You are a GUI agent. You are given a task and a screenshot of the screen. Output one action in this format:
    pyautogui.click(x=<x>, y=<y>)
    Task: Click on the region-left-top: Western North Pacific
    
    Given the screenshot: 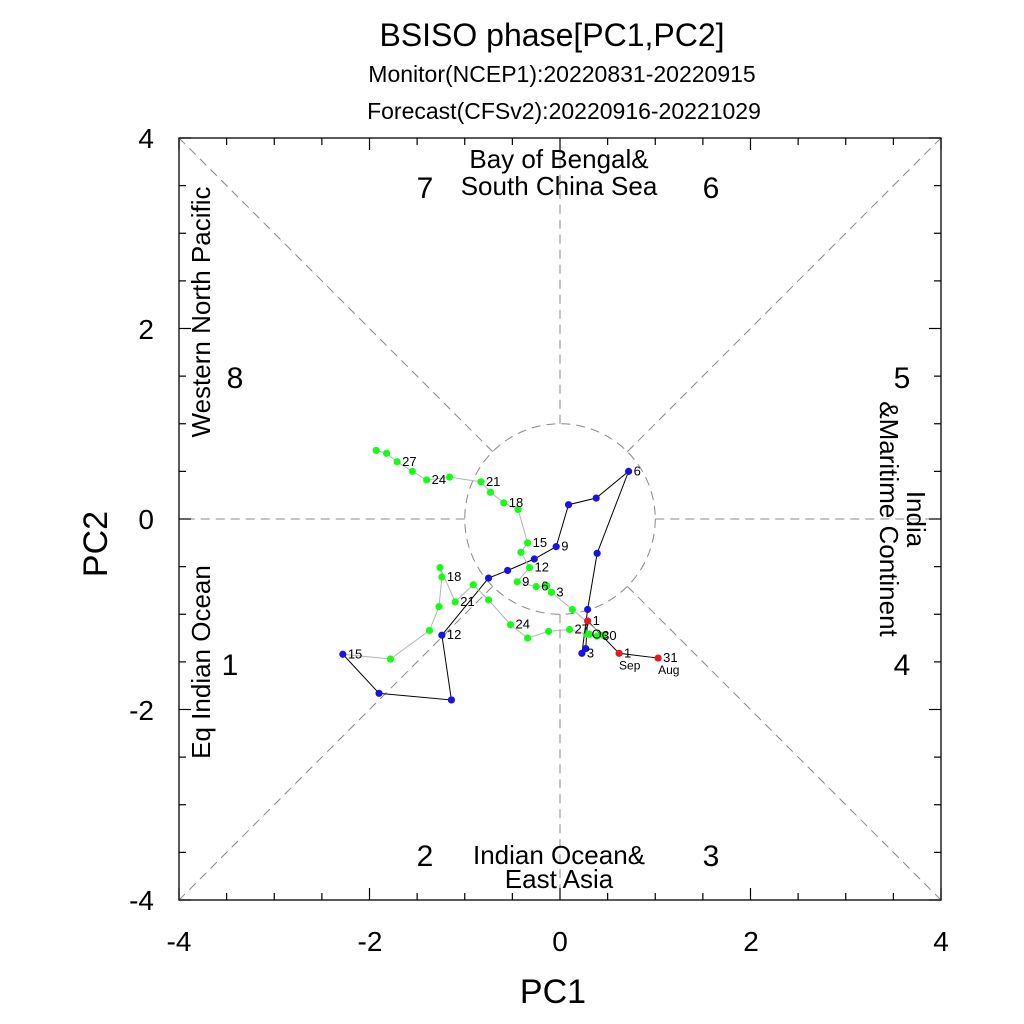 What is the action you would take?
    pyautogui.click(x=201, y=312)
    